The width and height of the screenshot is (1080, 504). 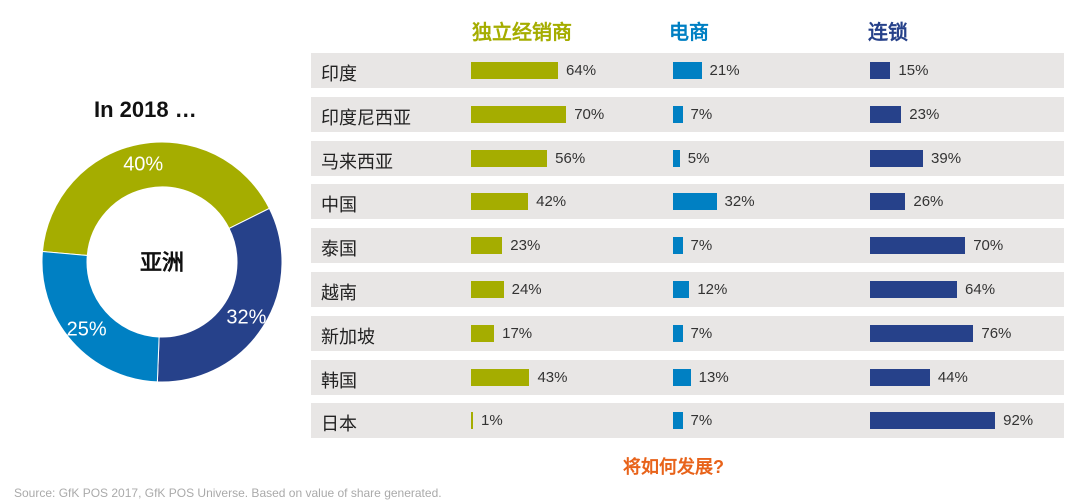 I want to click on bar-value-label: 32%, so click(x=739, y=202).